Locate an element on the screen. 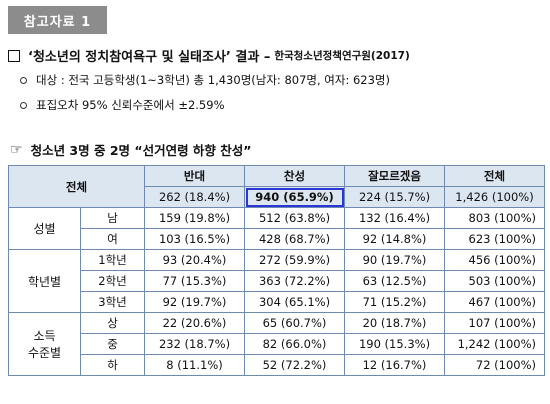 The image size is (550, 404). header-oppose: 반대 is located at coordinates (195, 176).